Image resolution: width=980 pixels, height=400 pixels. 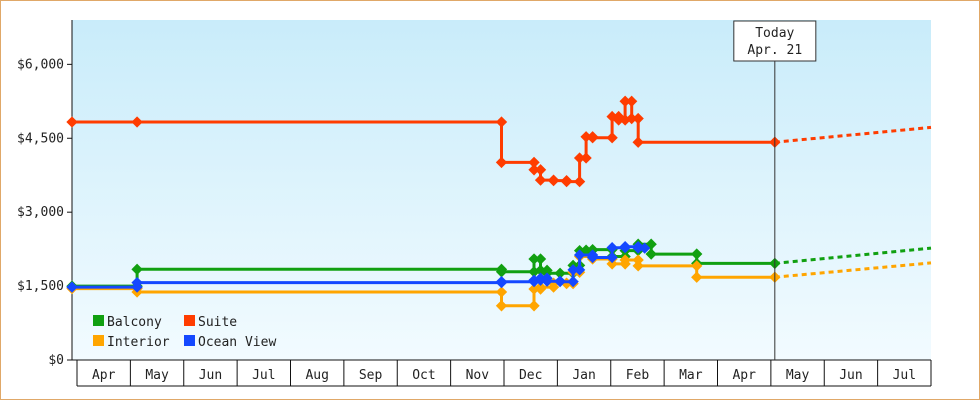 I want to click on y-tick-label: $4,500, so click(x=40, y=138).